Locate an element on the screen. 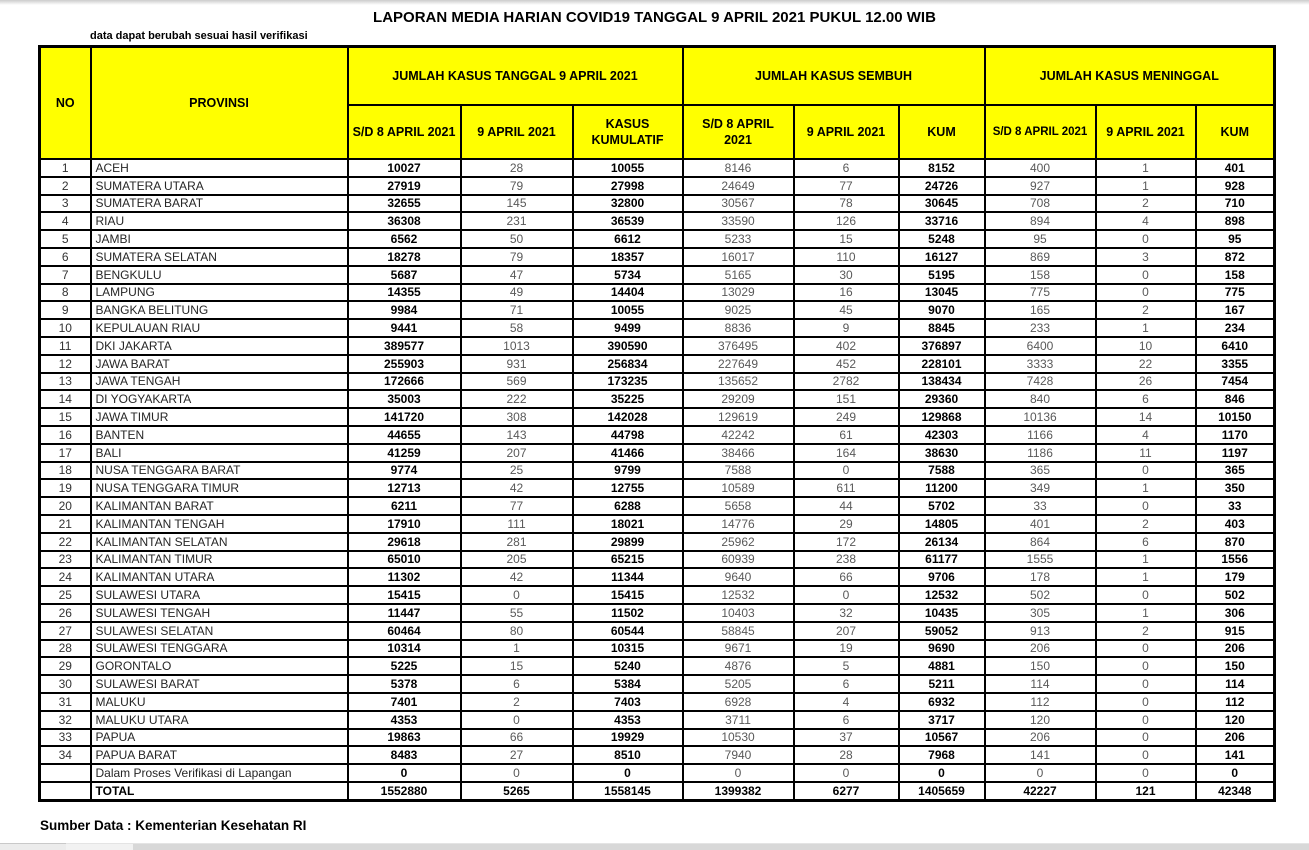  subheader-sembuh-9apr: 9 APRIL 2021 is located at coordinates (846, 132).